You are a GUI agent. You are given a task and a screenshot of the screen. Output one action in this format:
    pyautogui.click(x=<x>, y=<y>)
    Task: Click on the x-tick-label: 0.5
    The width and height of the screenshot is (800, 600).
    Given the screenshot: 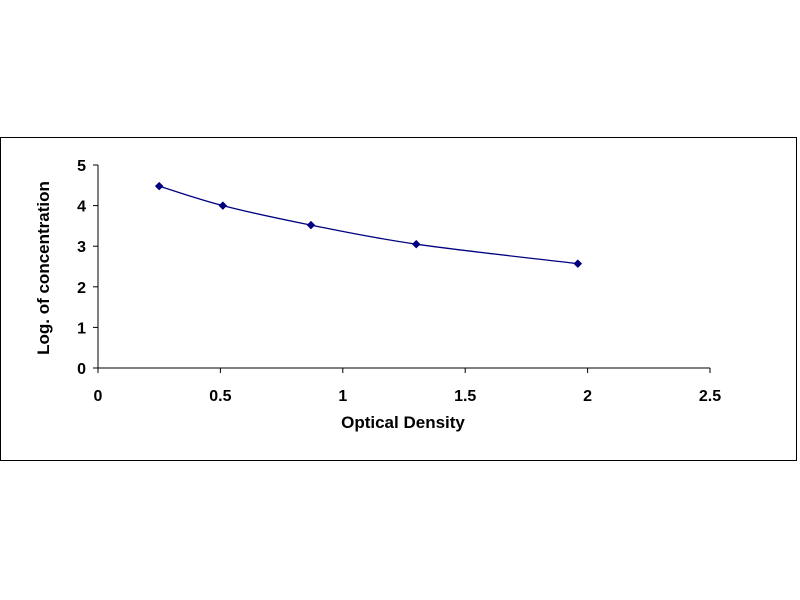 What is the action you would take?
    pyautogui.click(x=220, y=396)
    